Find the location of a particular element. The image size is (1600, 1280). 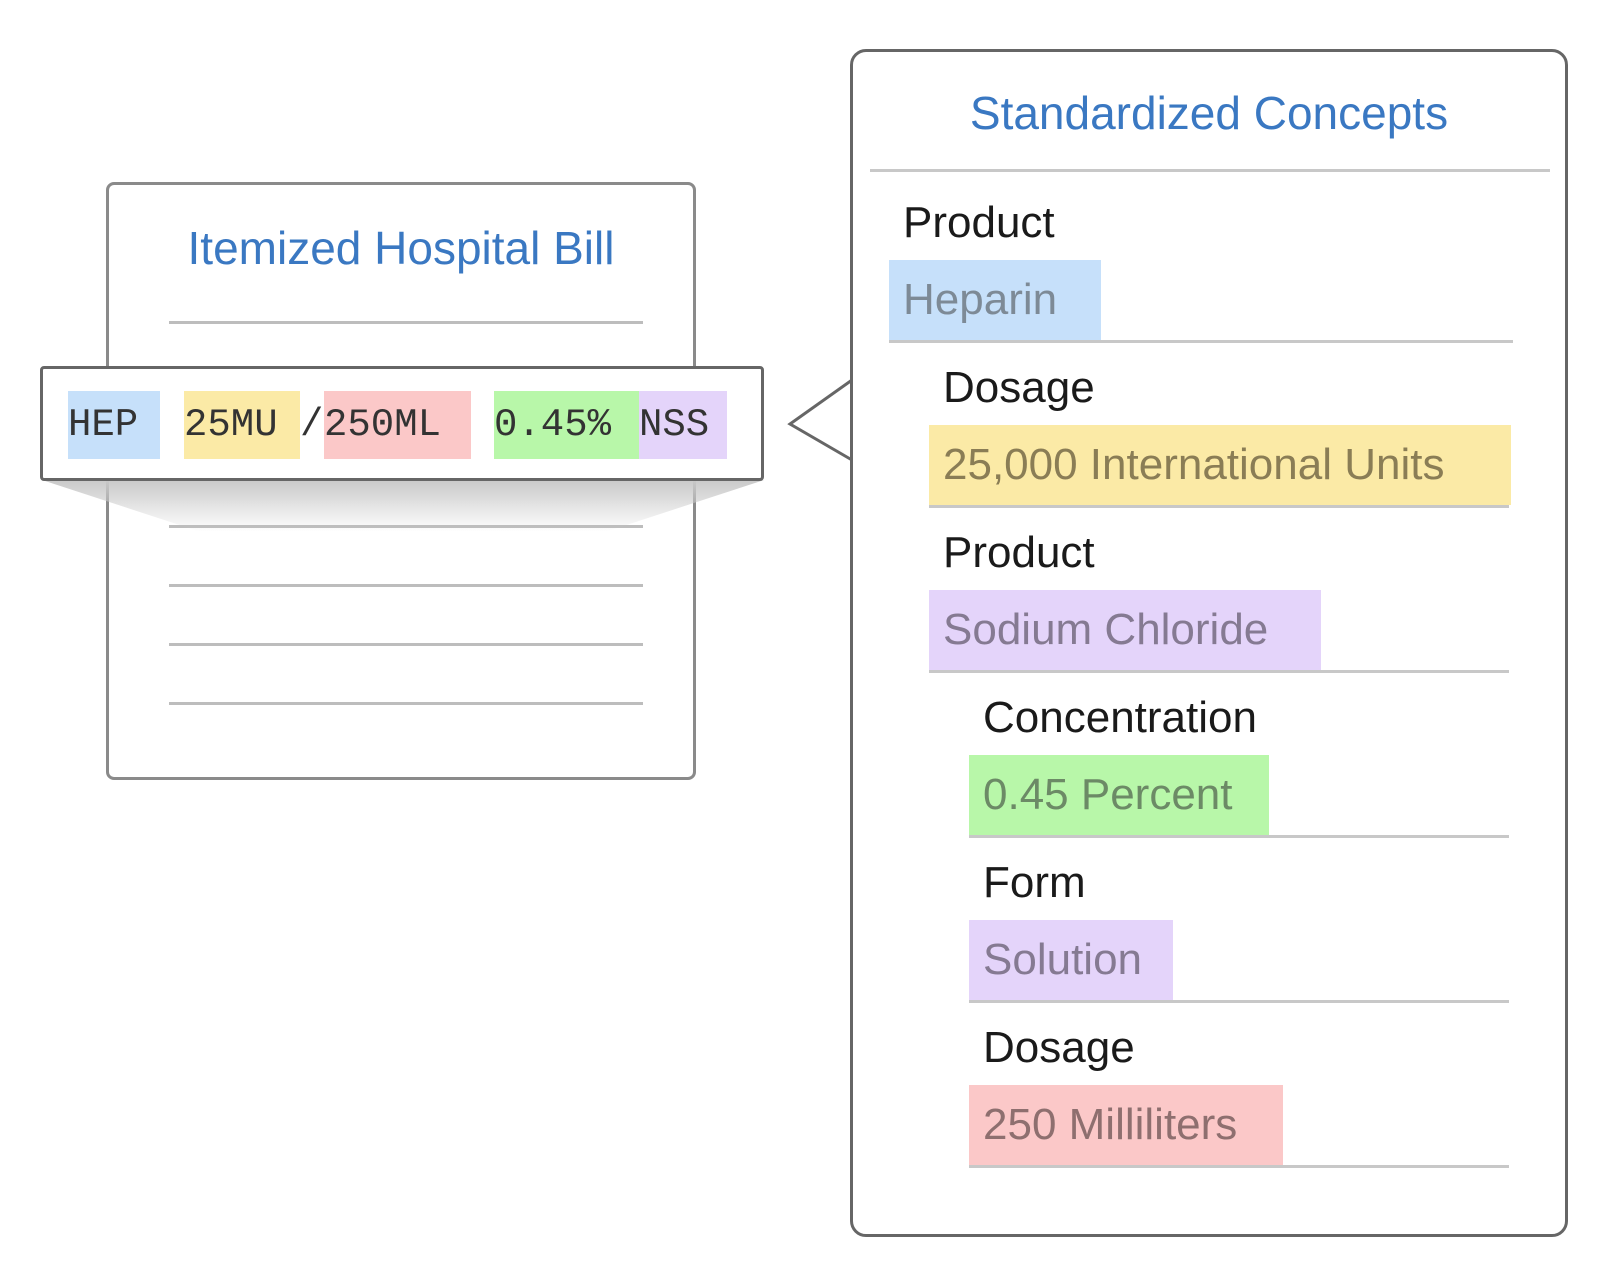

code-token-250ml: 250ML is located at coordinates (397, 425).